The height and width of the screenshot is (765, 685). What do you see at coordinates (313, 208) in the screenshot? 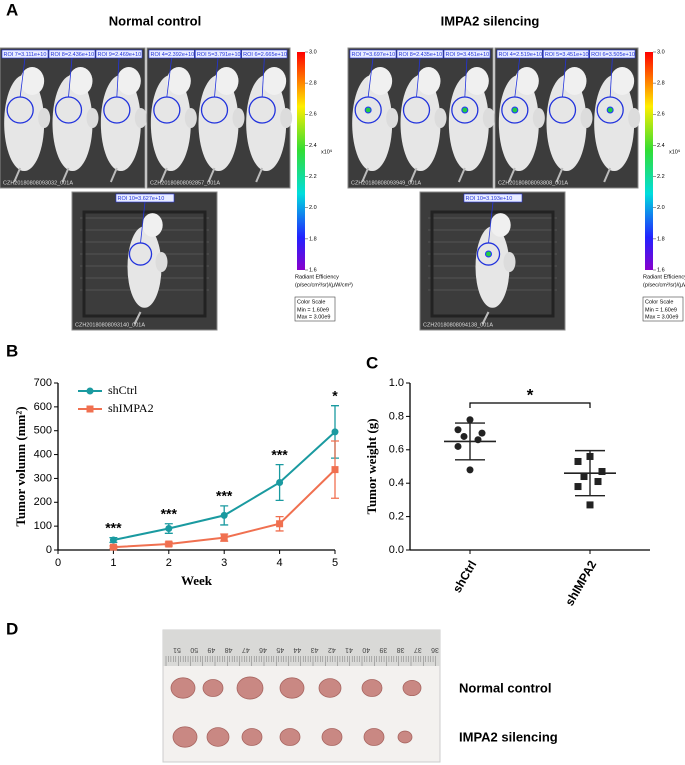
I see `color-bar-label: 2.0` at bounding box center [313, 208].